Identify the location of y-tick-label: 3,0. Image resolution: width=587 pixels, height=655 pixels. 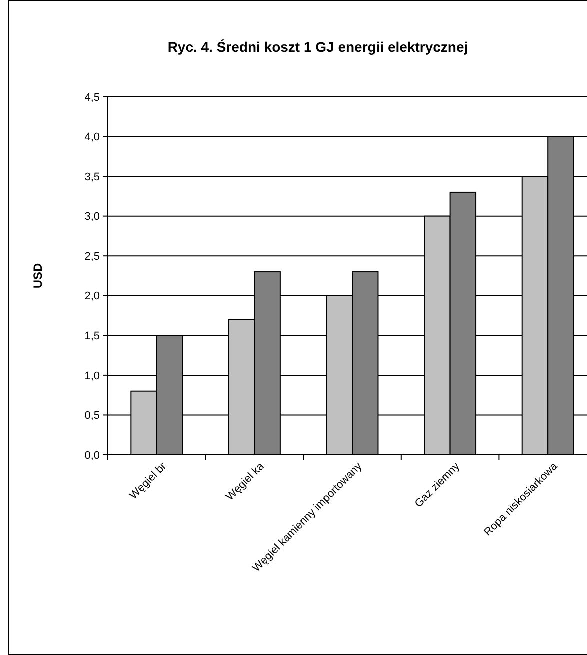
(92, 217).